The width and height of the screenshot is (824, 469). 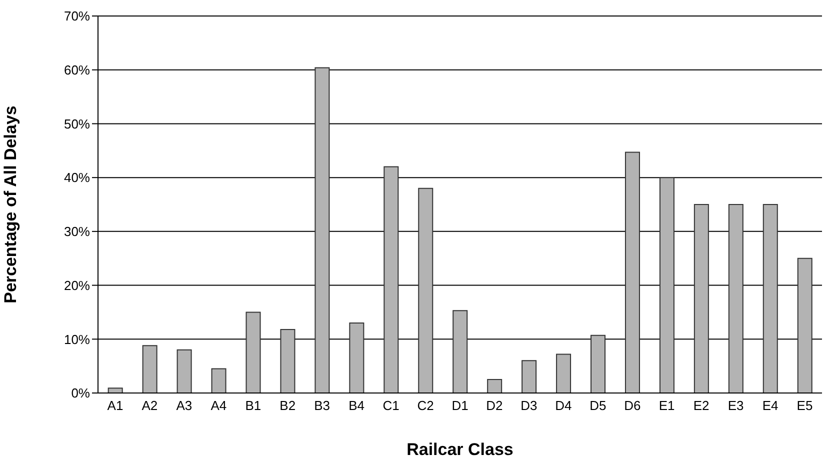 I want to click on x-tick-label: A2, so click(x=150, y=406).